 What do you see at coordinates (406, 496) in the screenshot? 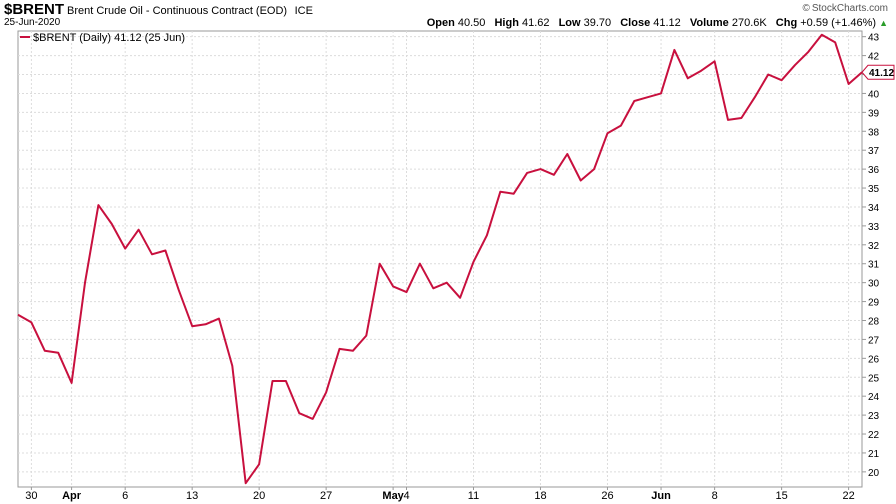
I see `x-tick-label: 4` at bounding box center [406, 496].